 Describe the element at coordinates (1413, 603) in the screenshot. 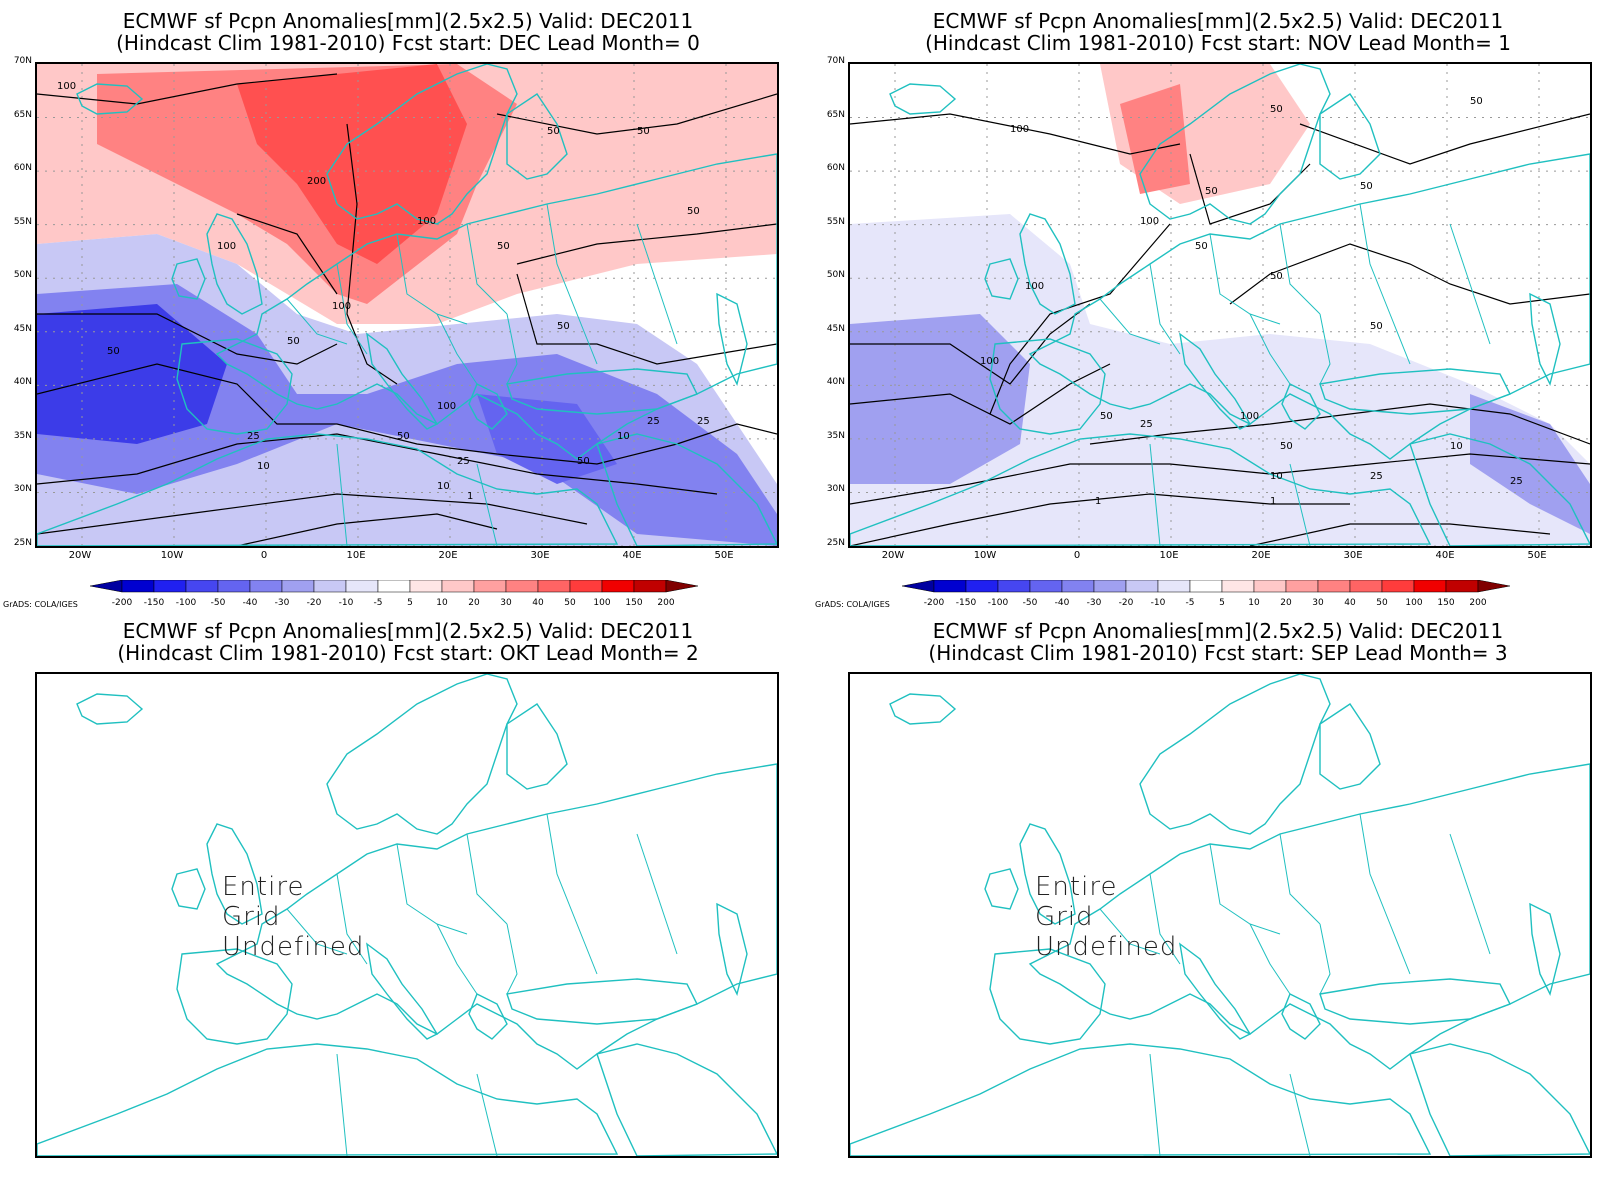

I see `colorbar-label: 100` at that location.